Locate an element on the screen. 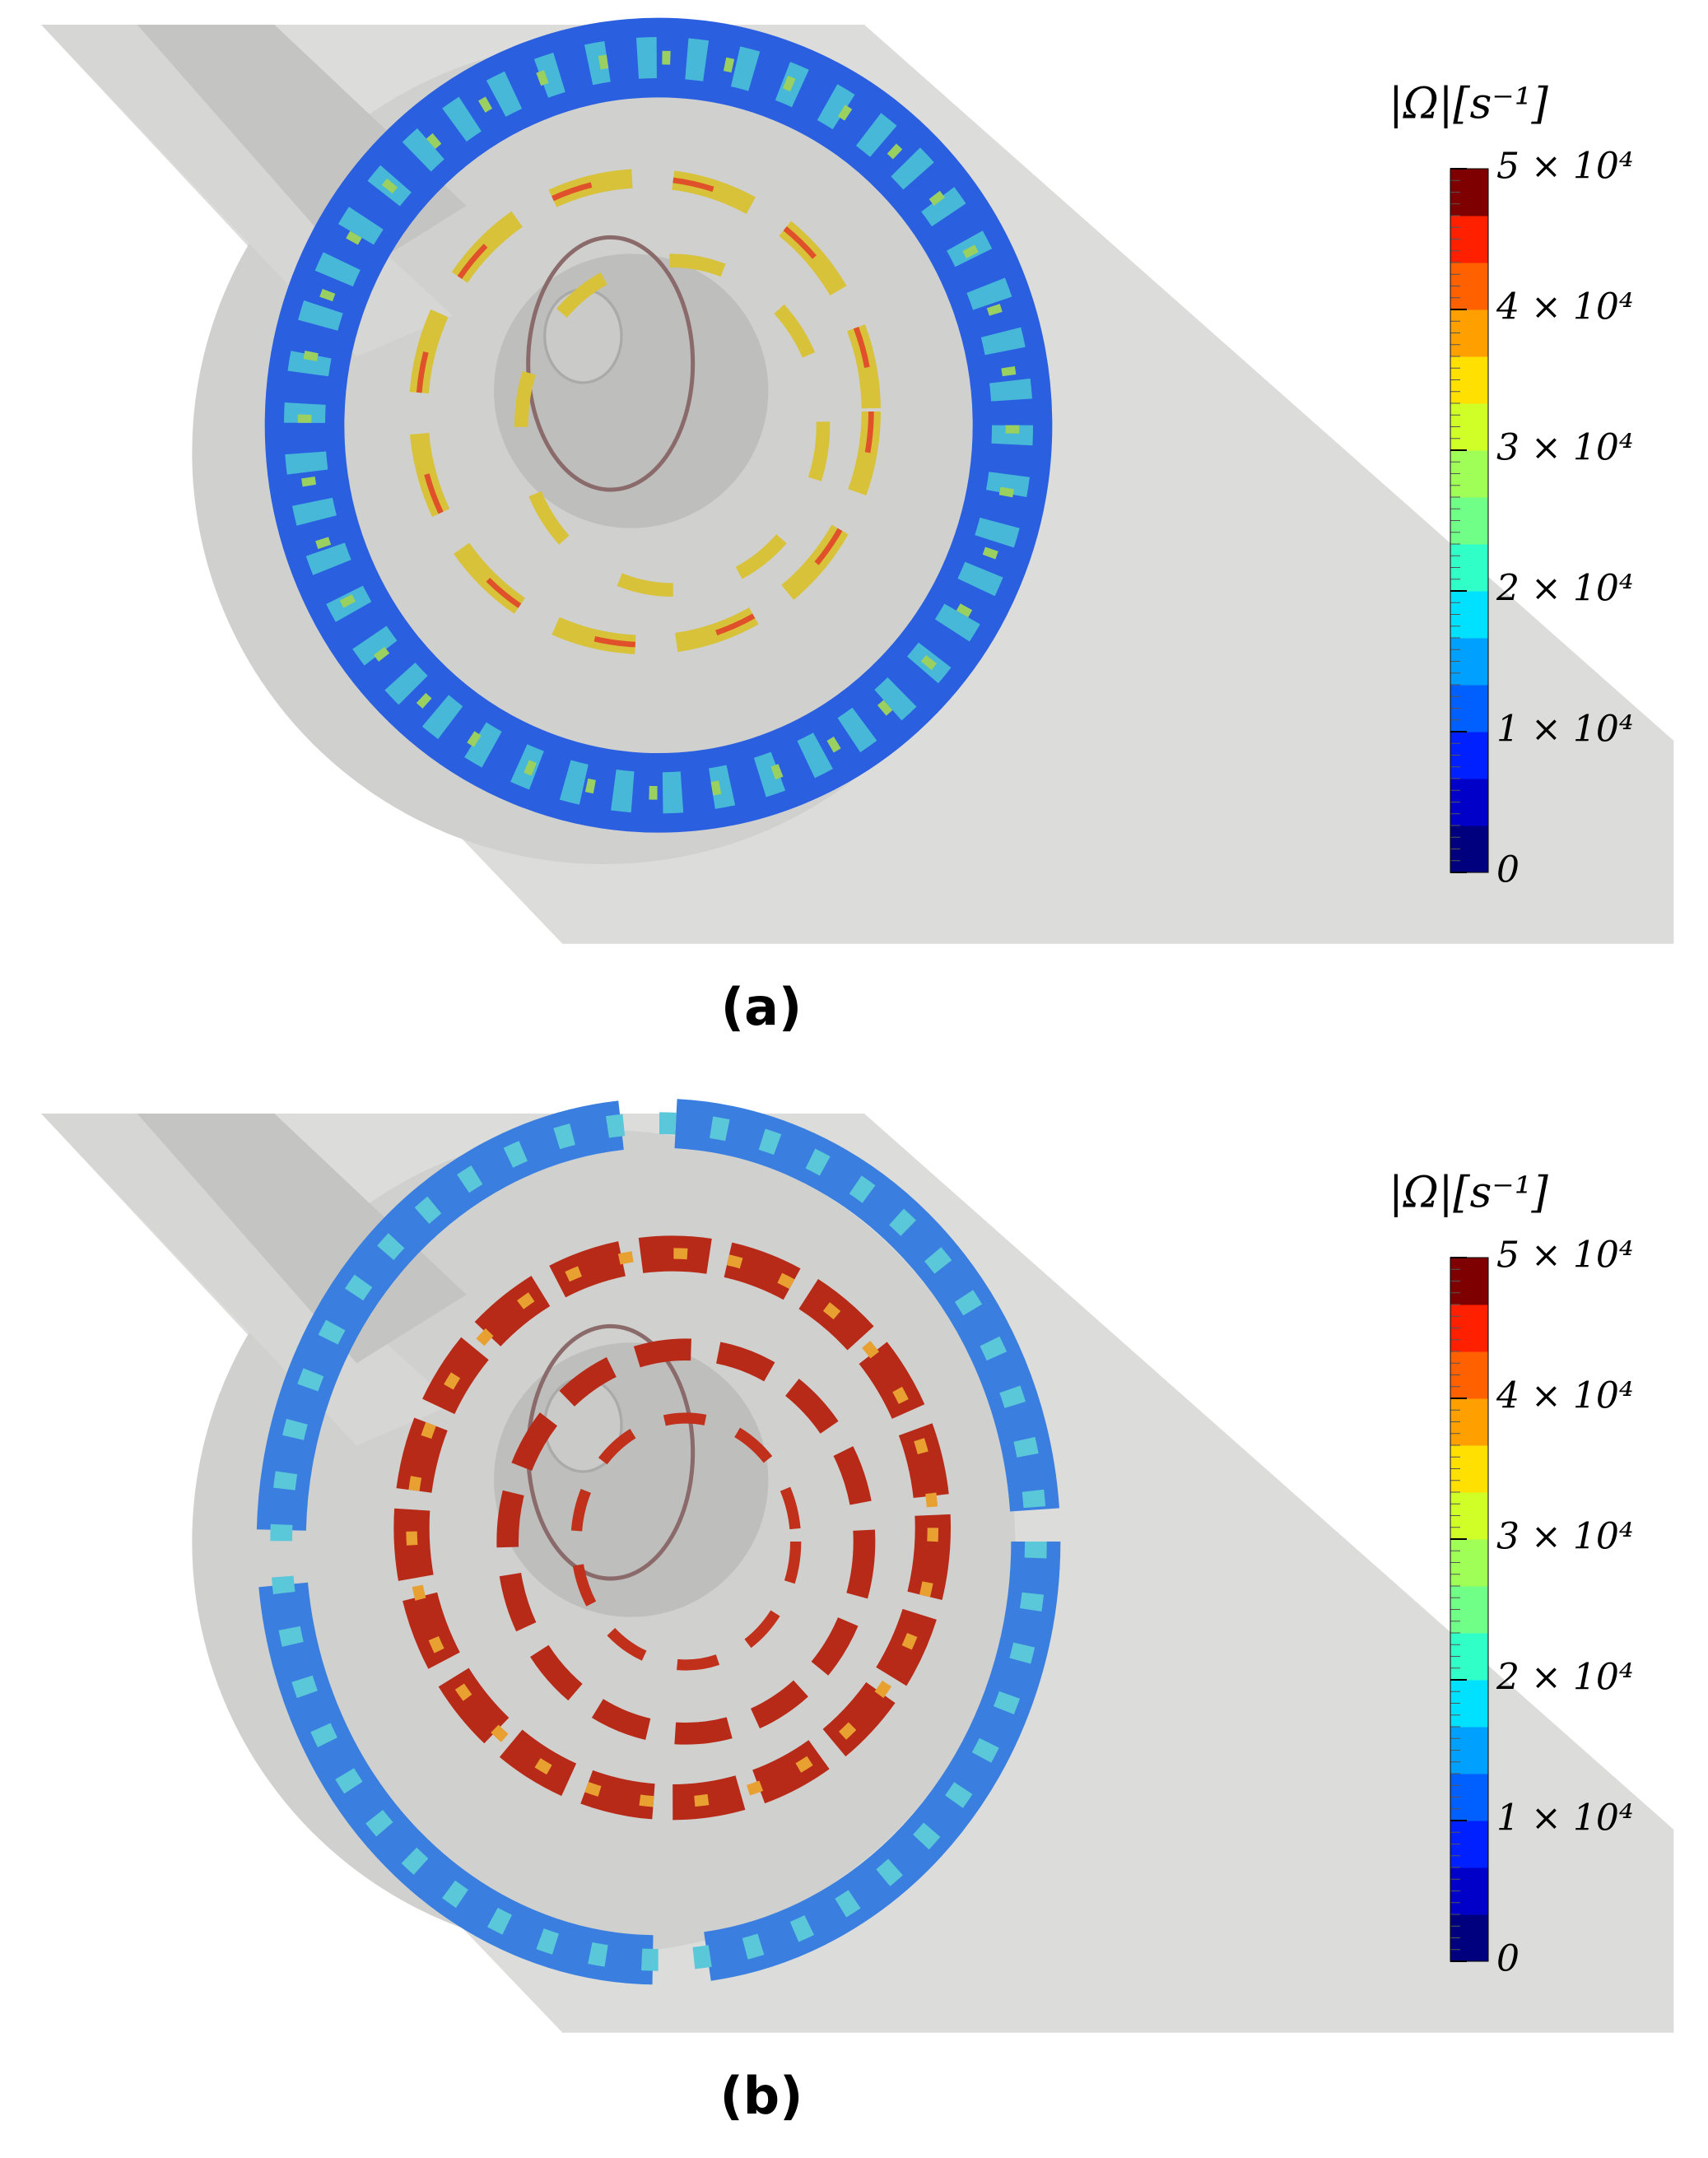 The width and height of the screenshot is (1708, 2158). panel-caption: (a) is located at coordinates (762, 1007).